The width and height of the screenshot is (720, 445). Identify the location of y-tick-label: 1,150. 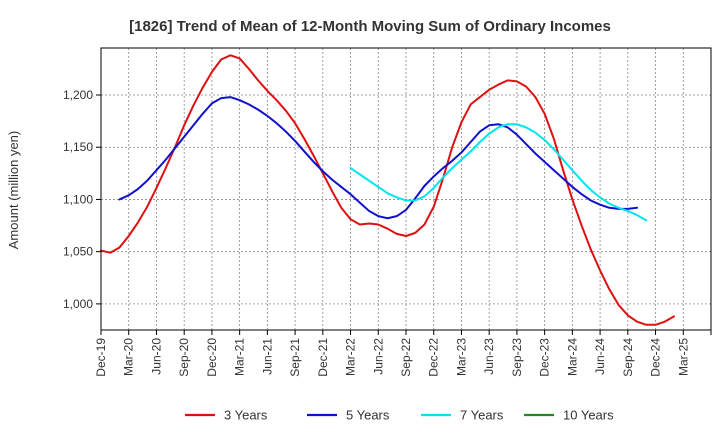
(78, 147).